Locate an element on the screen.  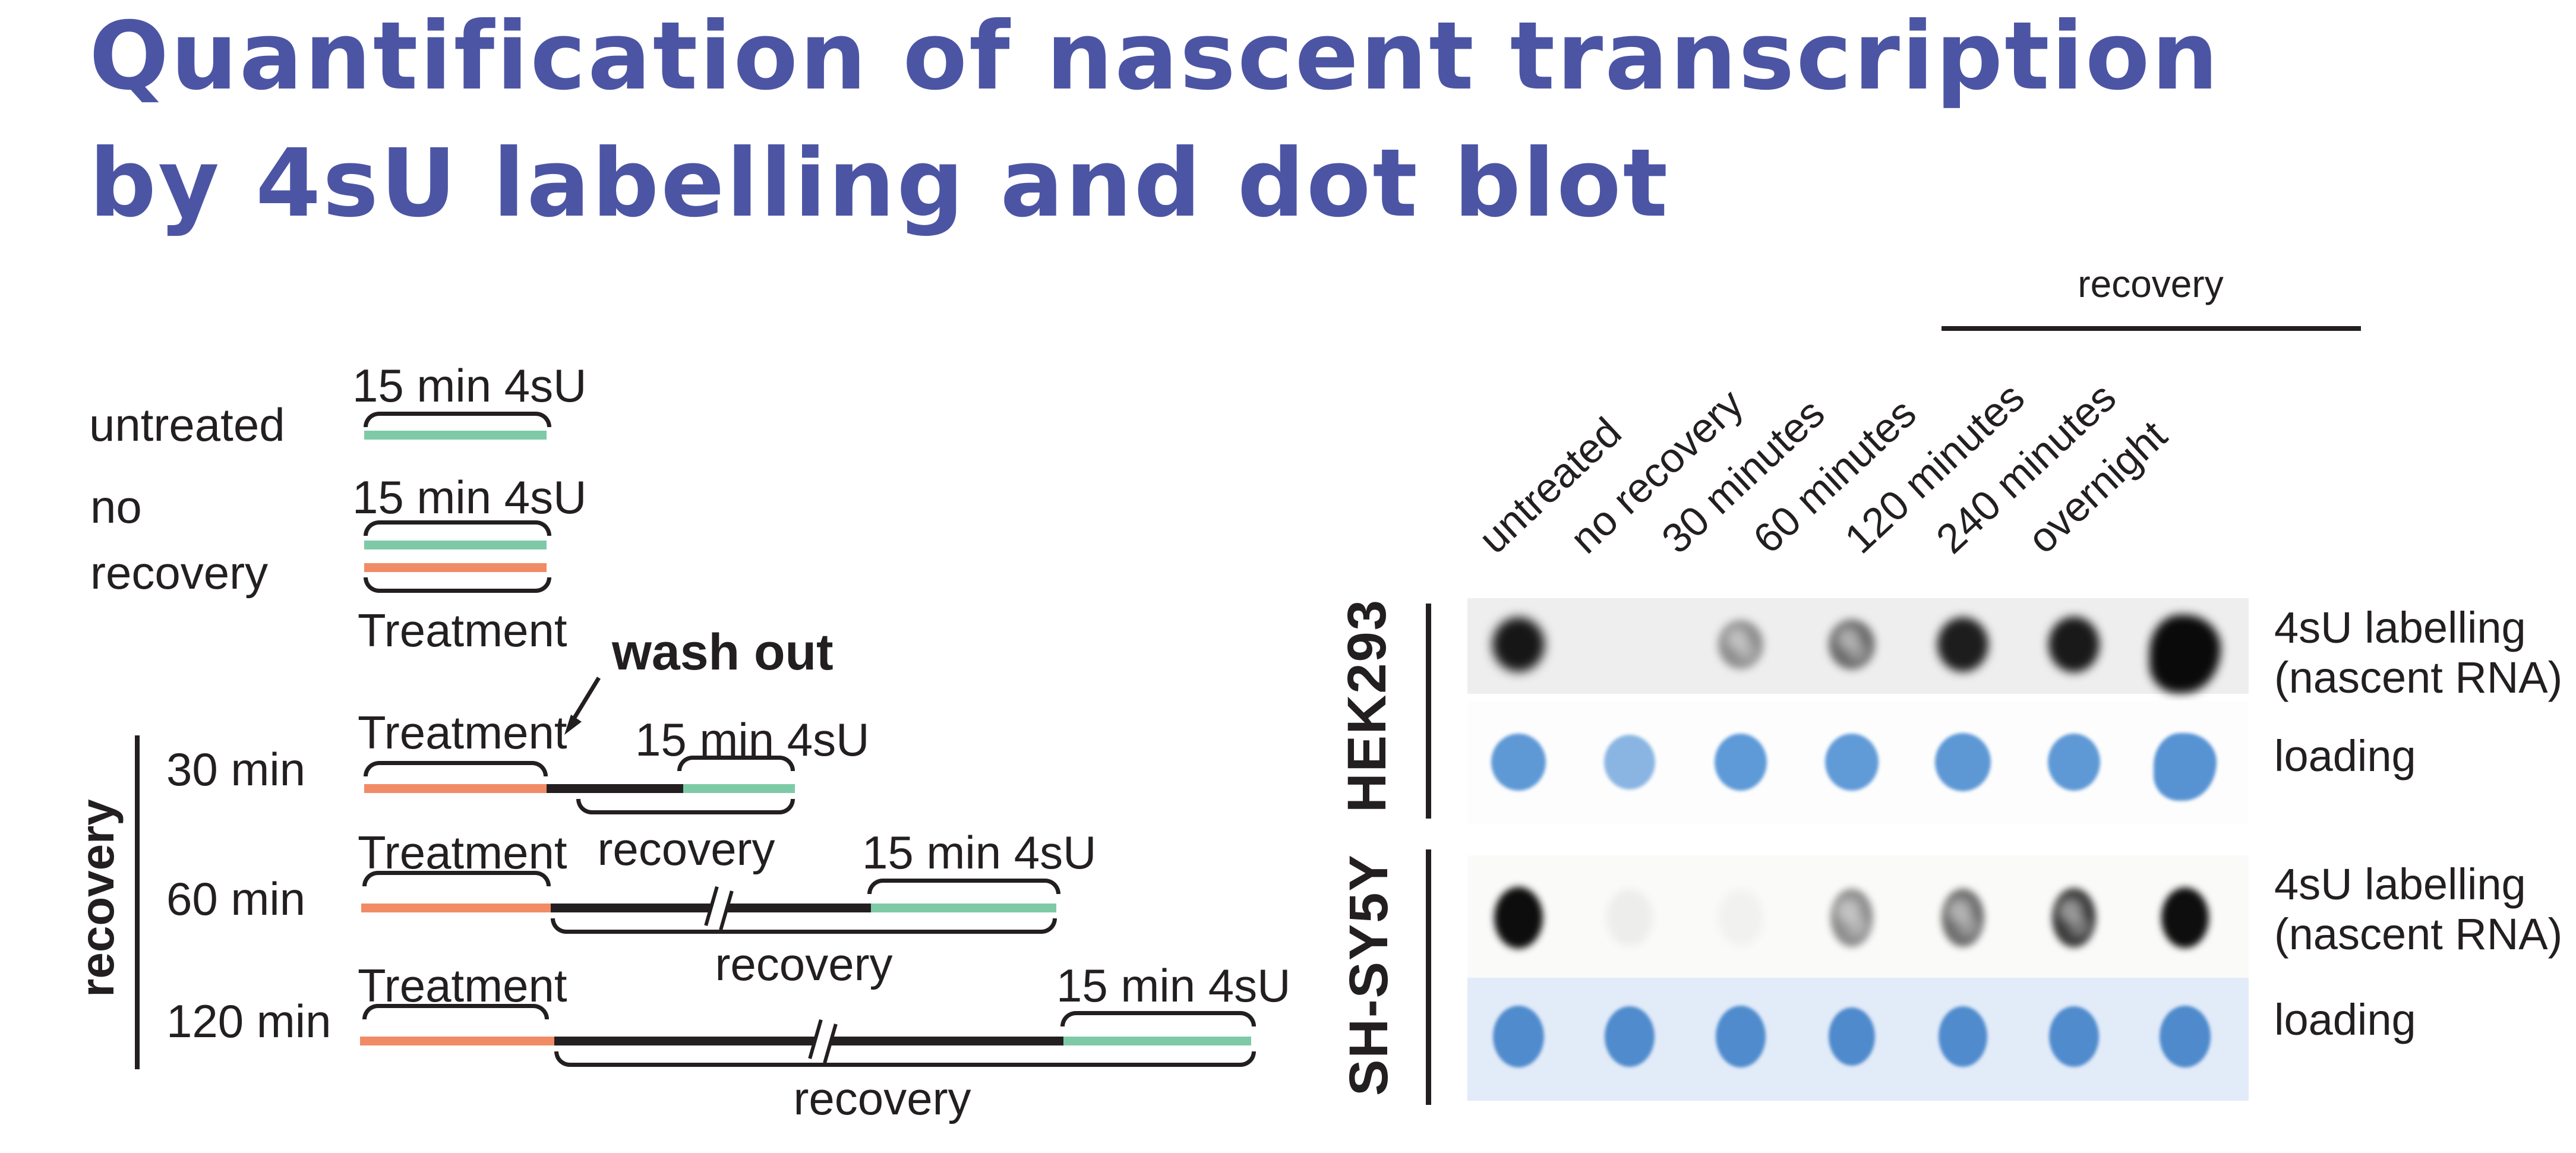
bar-recovery-120min is located at coordinates (808, 1041).